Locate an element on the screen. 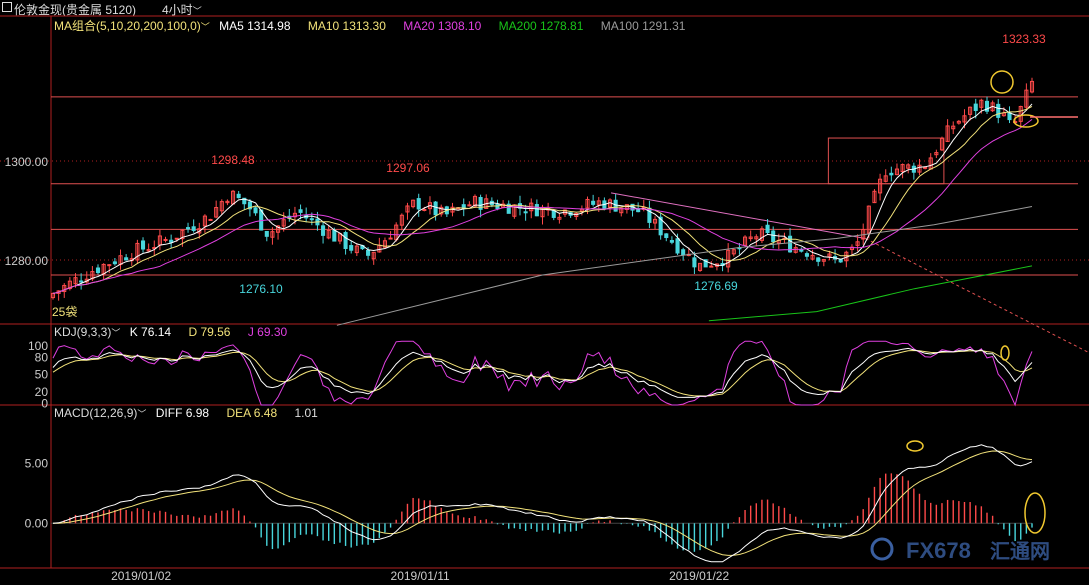 Image resolution: width=1089 pixels, height=585 pixels. instrument-title: 伦敦金现(贵金属 5120) is located at coordinates (75, 10).